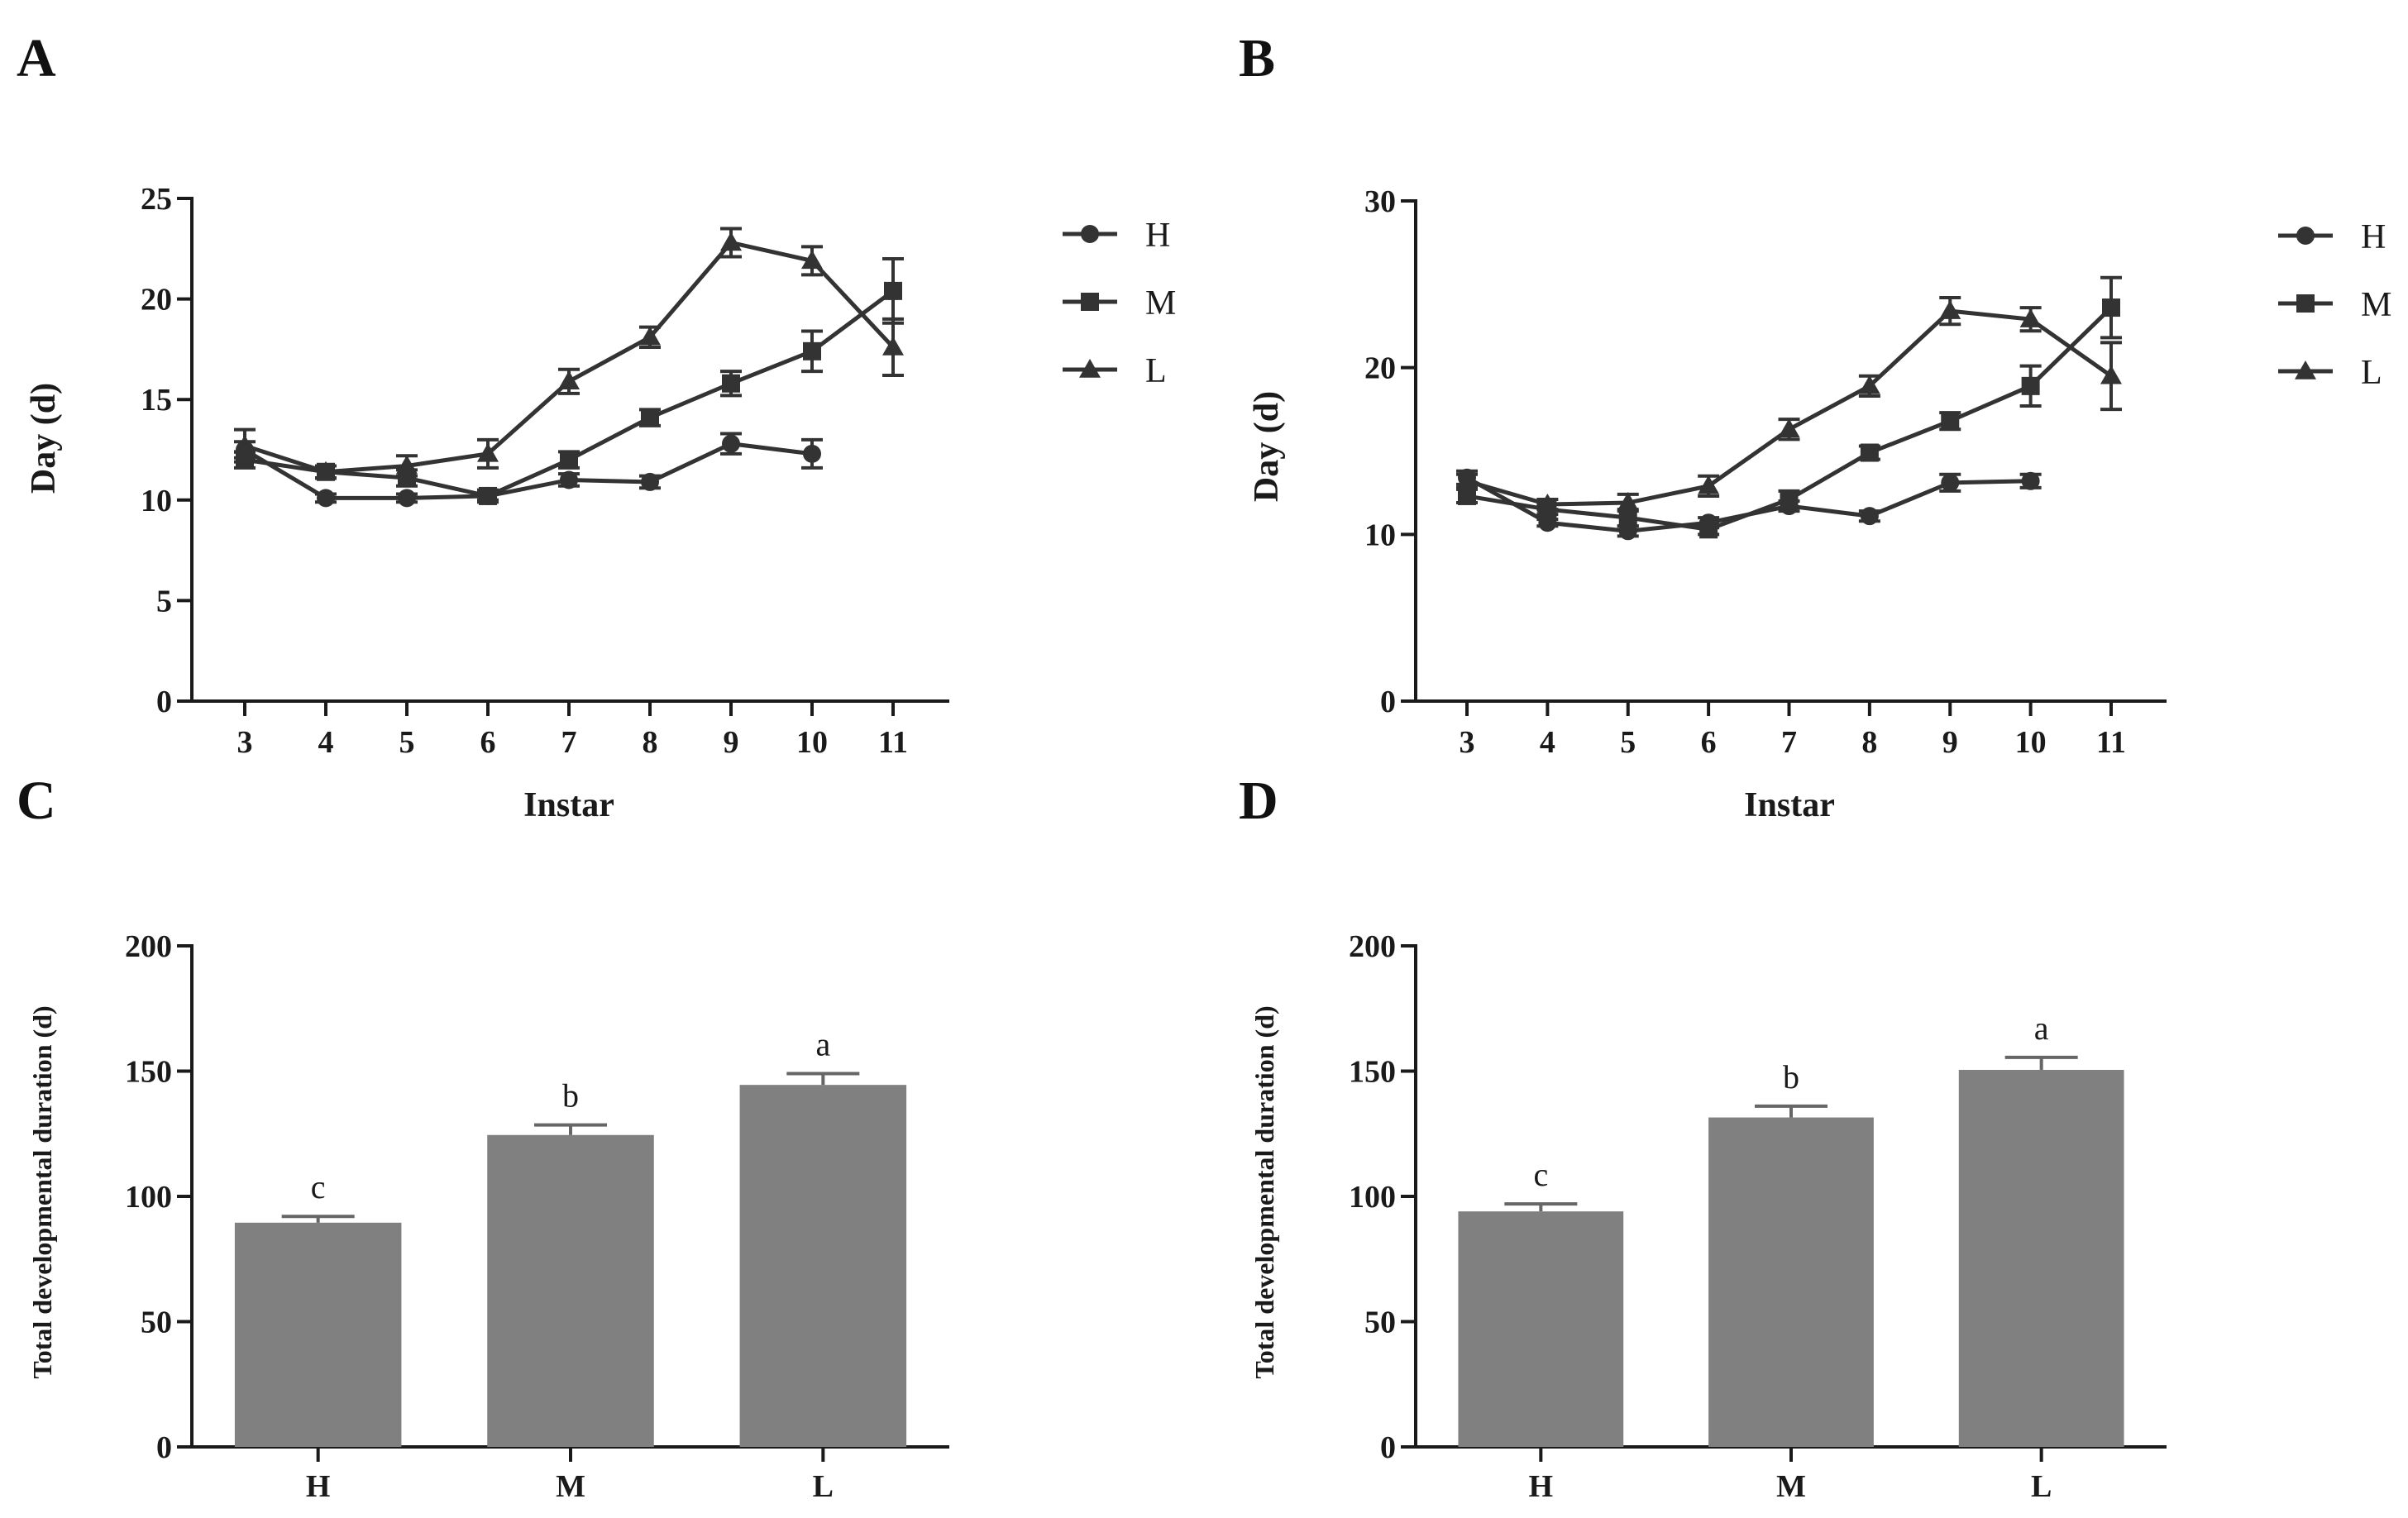  What do you see at coordinates (569, 742) in the screenshot?
I see `chart-a-x-tick-label: 7` at bounding box center [569, 742].